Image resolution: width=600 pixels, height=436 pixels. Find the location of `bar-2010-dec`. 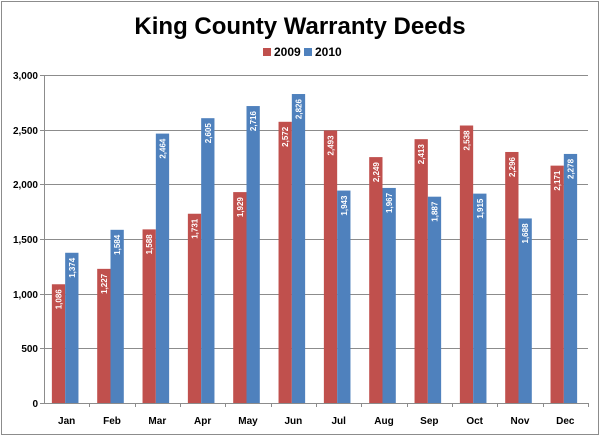

bar-2010-dec is located at coordinates (570, 278).